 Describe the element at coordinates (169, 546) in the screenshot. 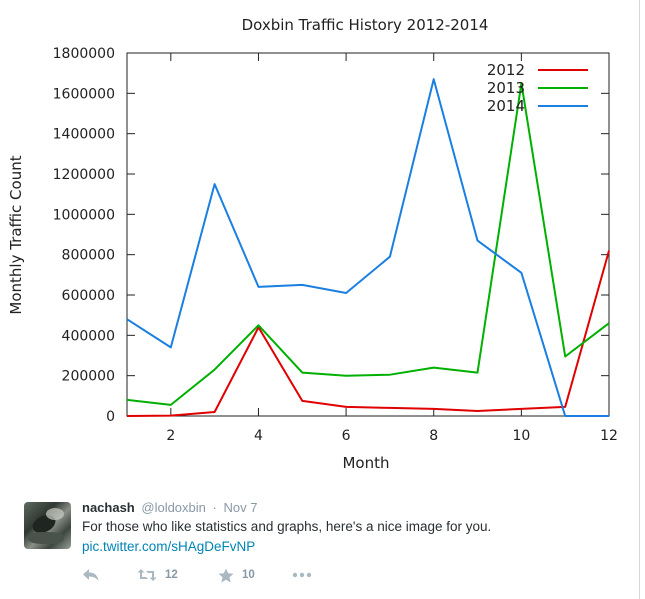

I see `tweet-media-link: pic.twitter.com/sHAgDeFvNP` at that location.